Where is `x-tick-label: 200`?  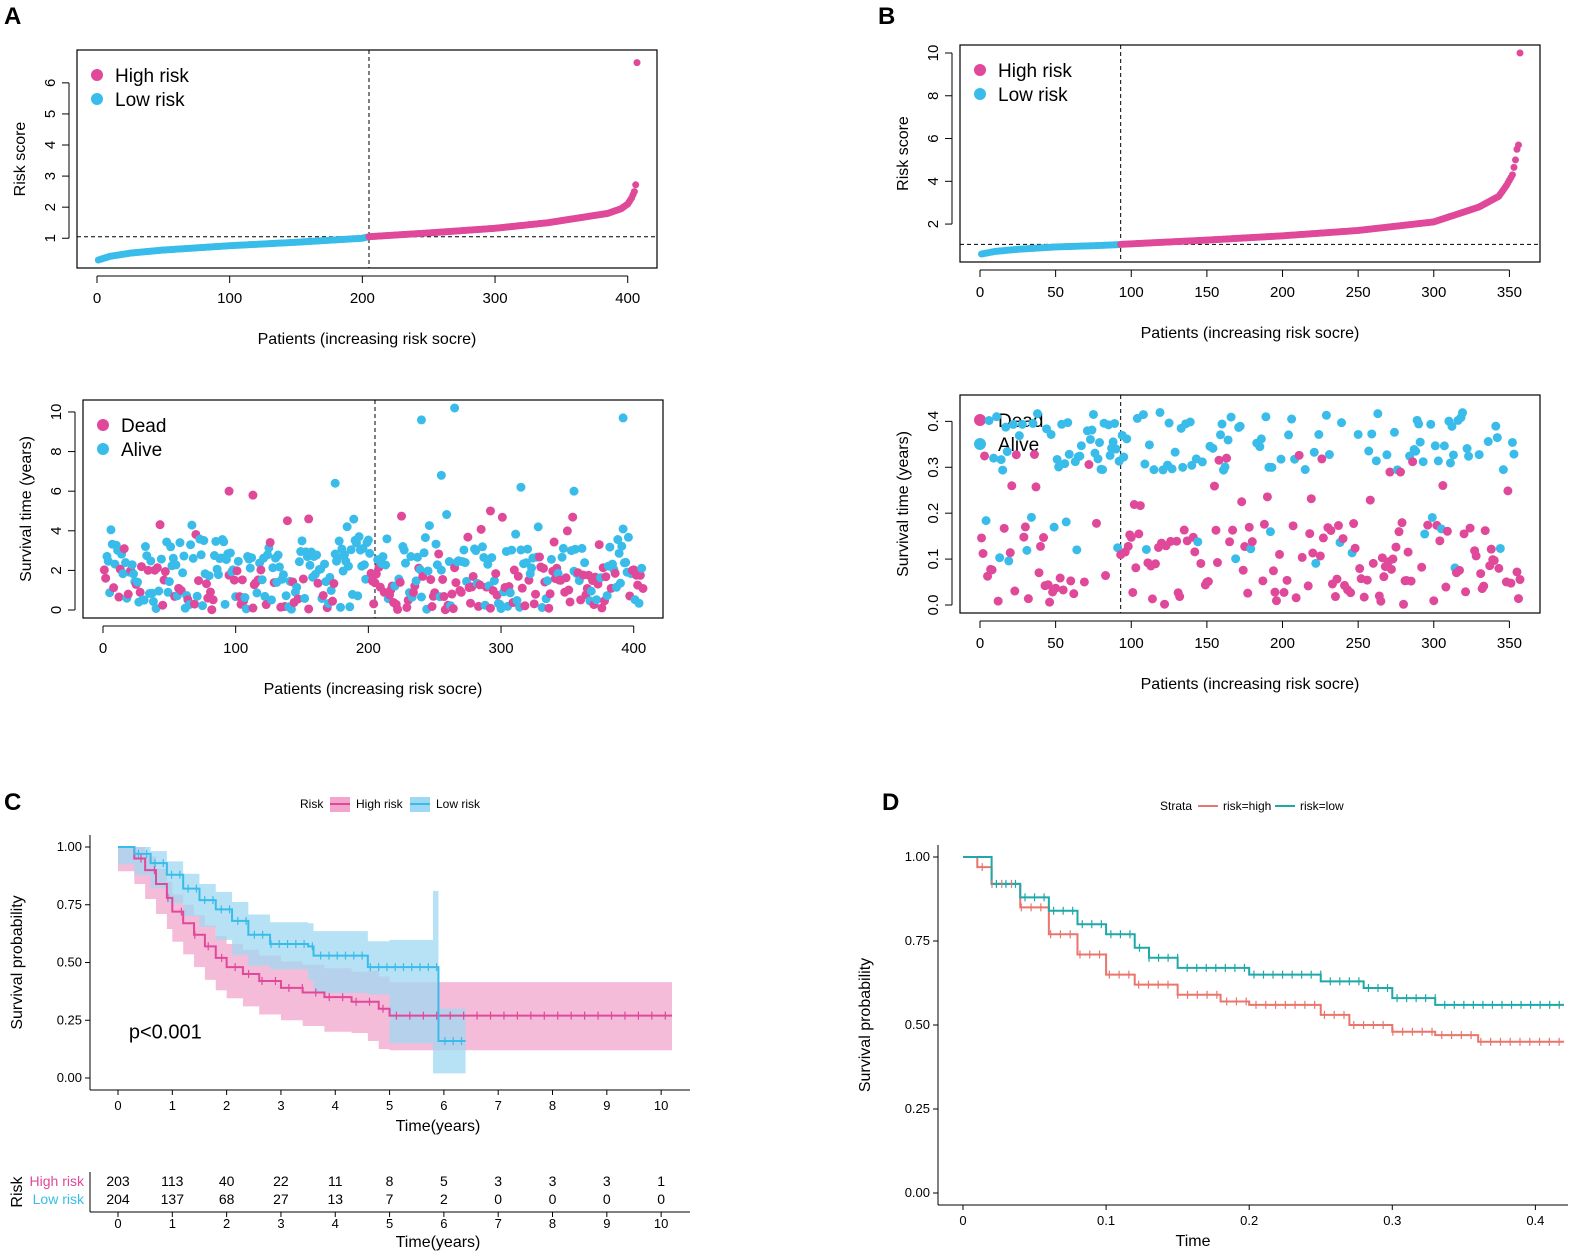
x-tick-label: 200 is located at coordinates (1282, 643).